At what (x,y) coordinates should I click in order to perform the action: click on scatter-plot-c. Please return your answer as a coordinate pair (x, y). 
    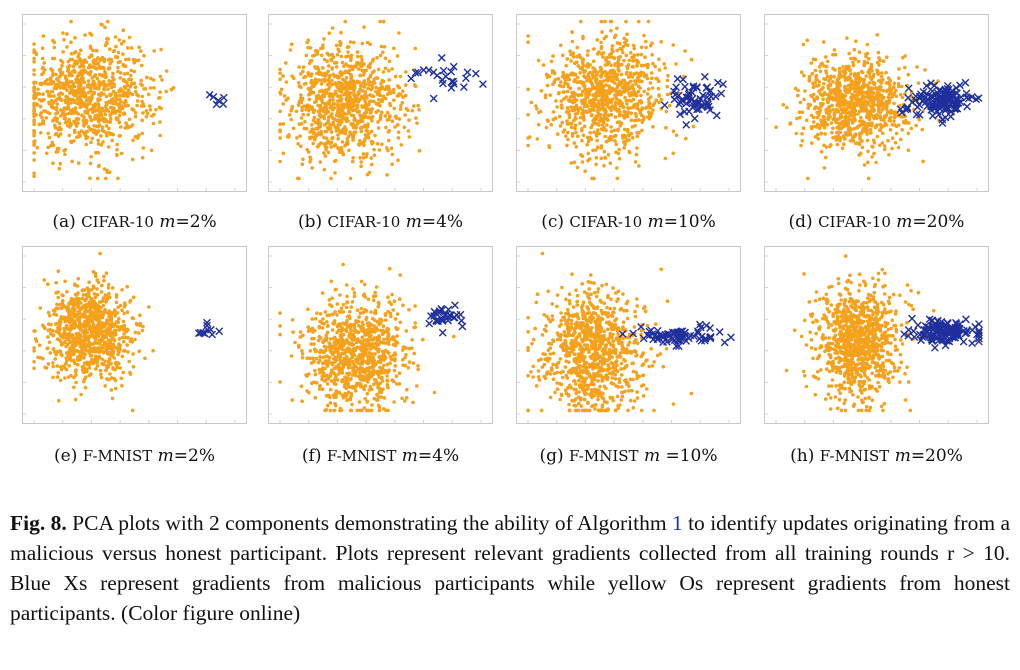
    Looking at the image, I should click on (628, 103).